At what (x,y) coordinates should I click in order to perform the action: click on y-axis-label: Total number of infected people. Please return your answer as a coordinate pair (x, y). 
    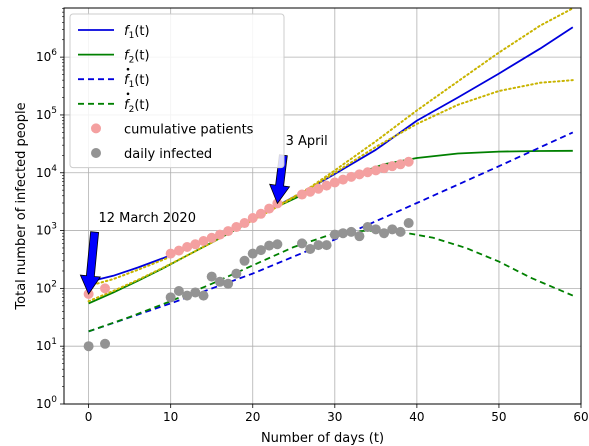
    Looking at the image, I should click on (21, 206).